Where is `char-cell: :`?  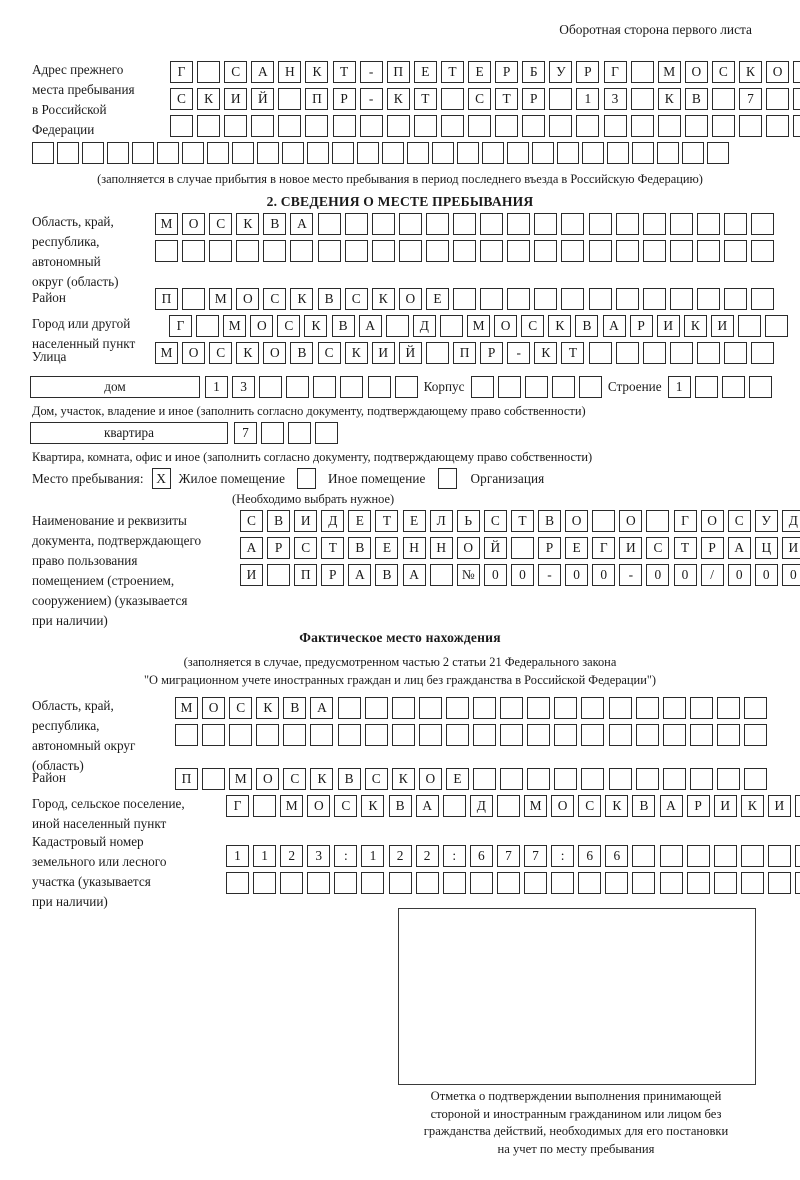 char-cell: : is located at coordinates (454, 856).